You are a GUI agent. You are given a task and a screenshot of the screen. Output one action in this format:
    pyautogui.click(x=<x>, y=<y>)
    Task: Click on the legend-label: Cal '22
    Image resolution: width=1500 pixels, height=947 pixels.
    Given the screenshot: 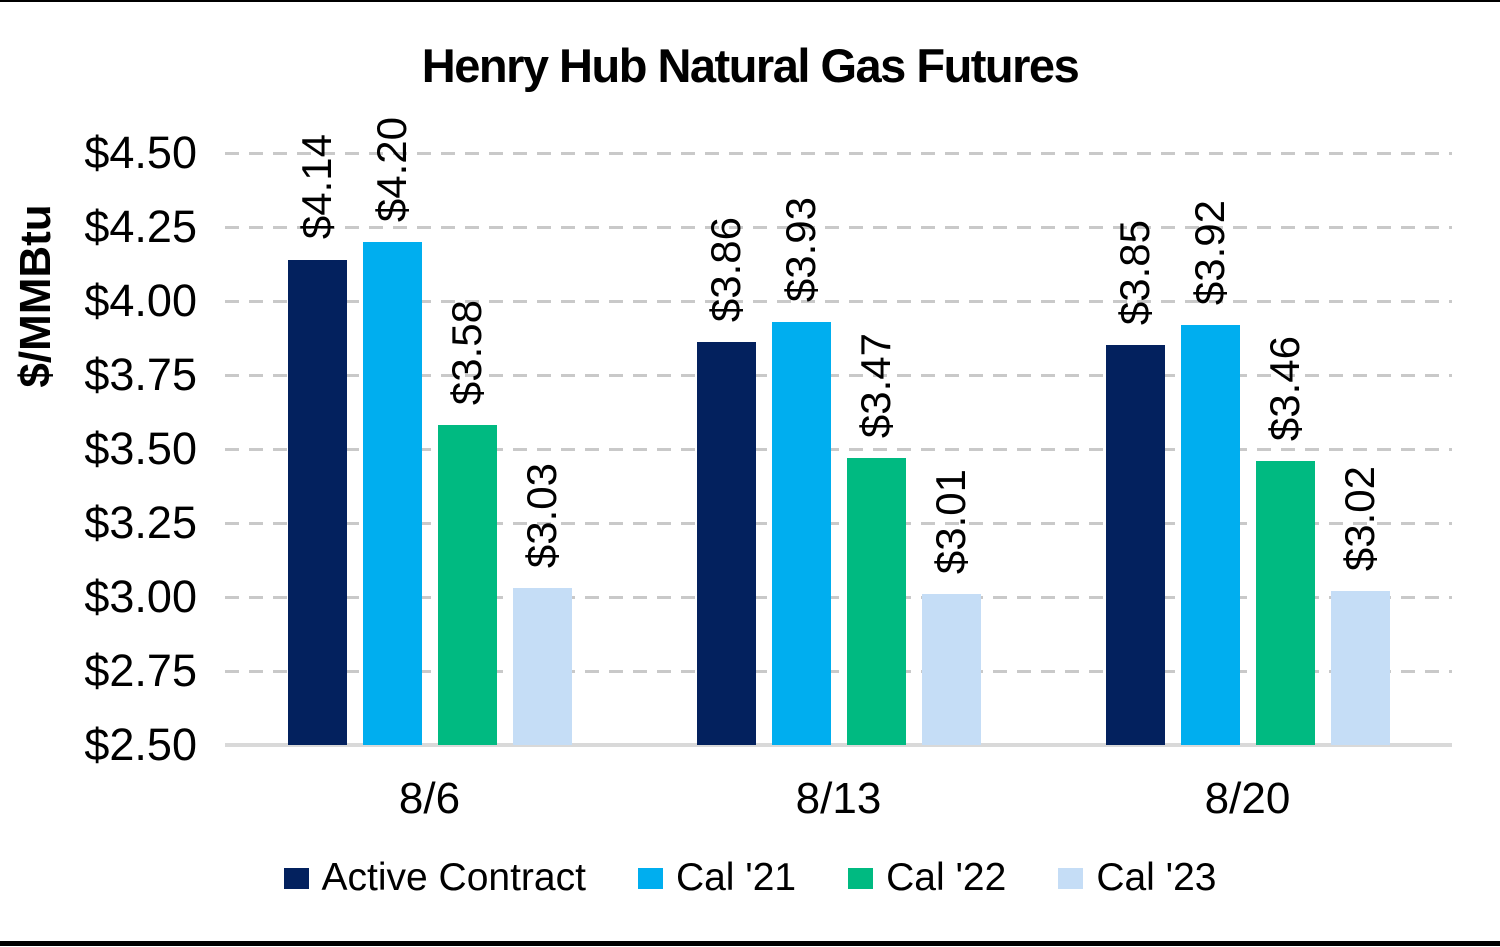 What is the action you would take?
    pyautogui.click(x=946, y=877)
    